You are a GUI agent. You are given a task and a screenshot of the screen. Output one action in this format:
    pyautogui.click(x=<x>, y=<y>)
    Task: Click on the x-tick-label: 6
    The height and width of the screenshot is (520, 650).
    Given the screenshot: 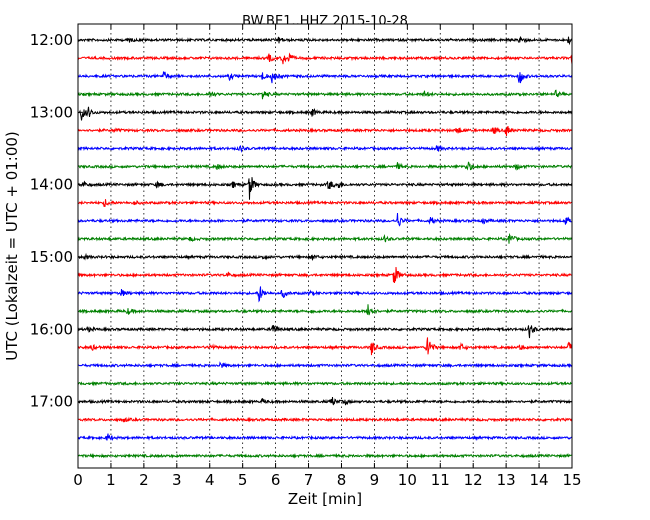 What is the action you would take?
    pyautogui.click(x=276, y=480)
    